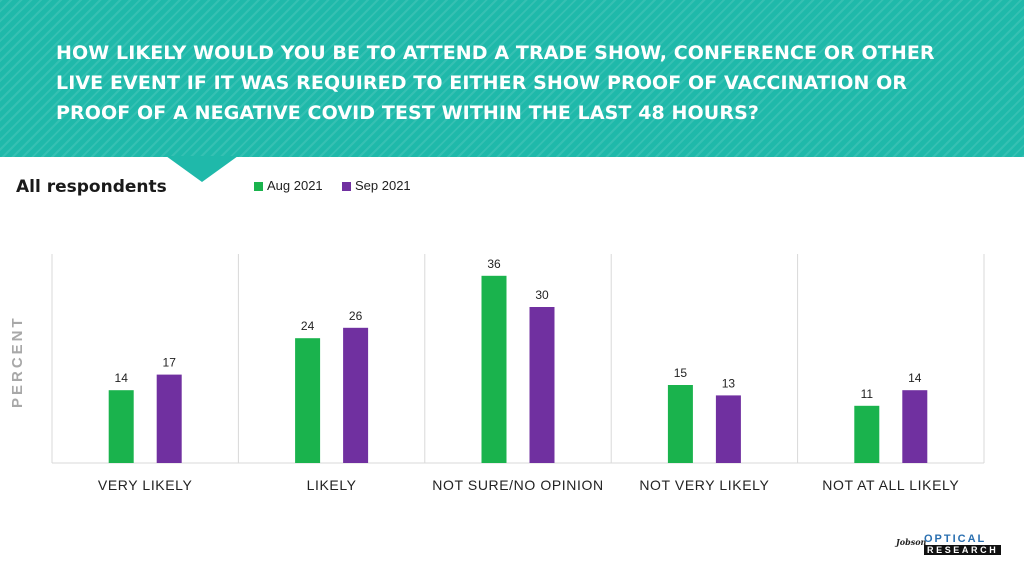 Image resolution: width=1024 pixels, height=564 pixels. I want to click on logo: Jobson OPTICAL RESEARCH, so click(951, 545).